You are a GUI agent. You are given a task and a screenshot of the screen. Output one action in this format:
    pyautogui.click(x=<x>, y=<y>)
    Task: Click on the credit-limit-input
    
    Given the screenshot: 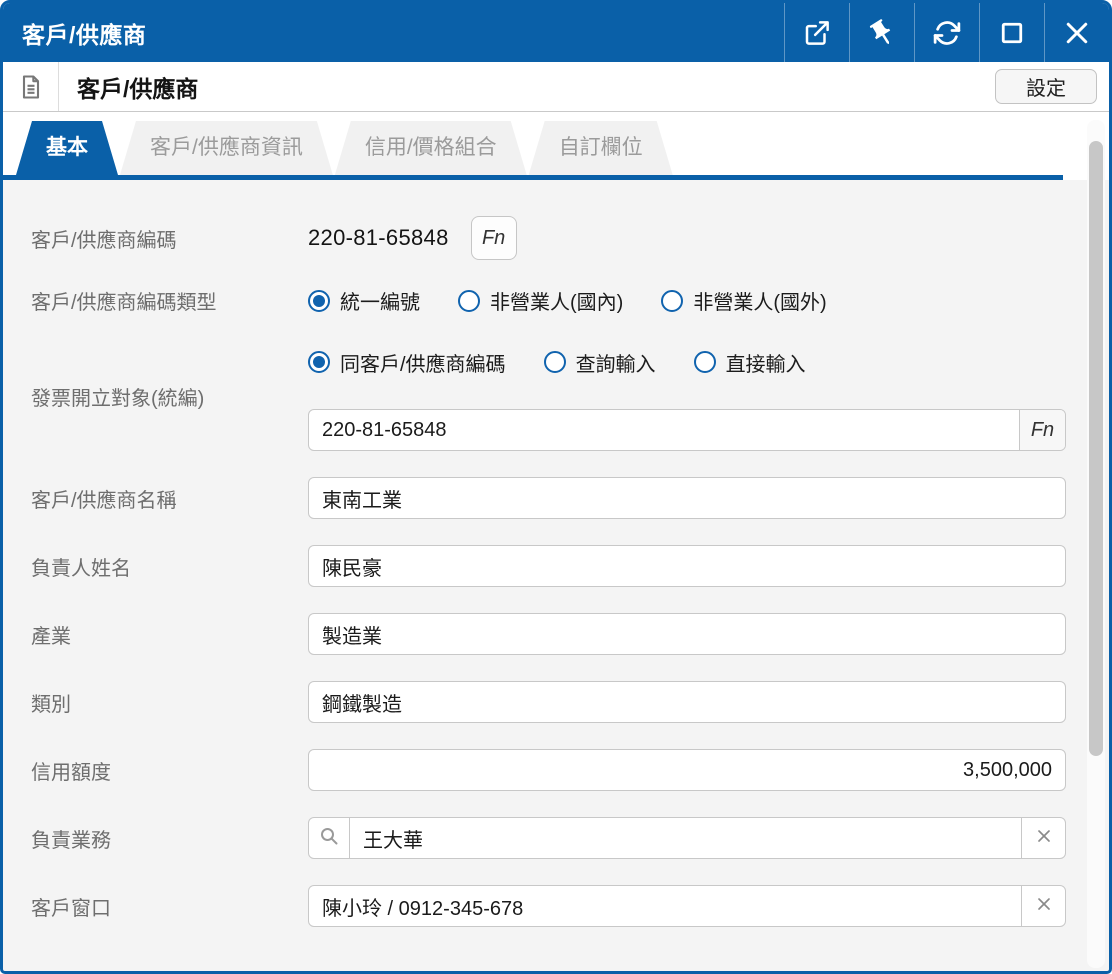 What is the action you would take?
    pyautogui.click(x=687, y=770)
    